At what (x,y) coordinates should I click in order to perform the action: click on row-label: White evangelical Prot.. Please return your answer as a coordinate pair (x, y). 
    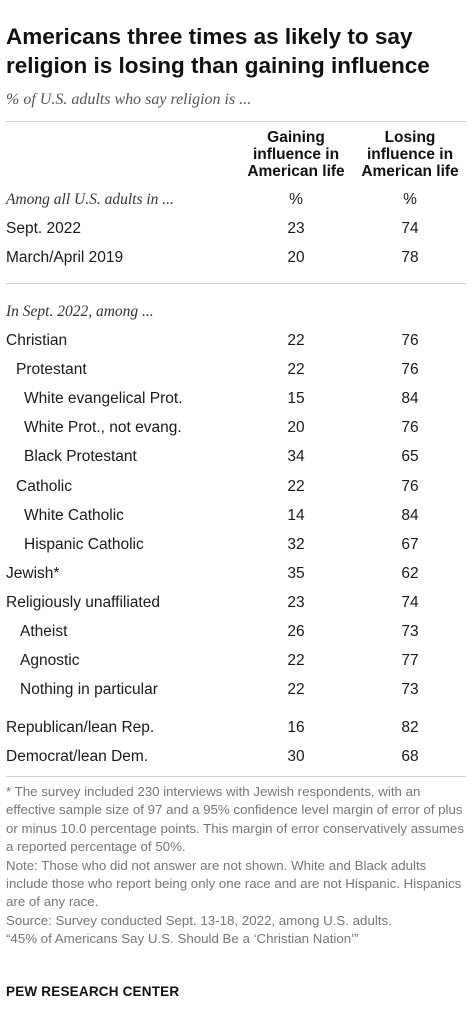
    Looking at the image, I should click on (103, 398).